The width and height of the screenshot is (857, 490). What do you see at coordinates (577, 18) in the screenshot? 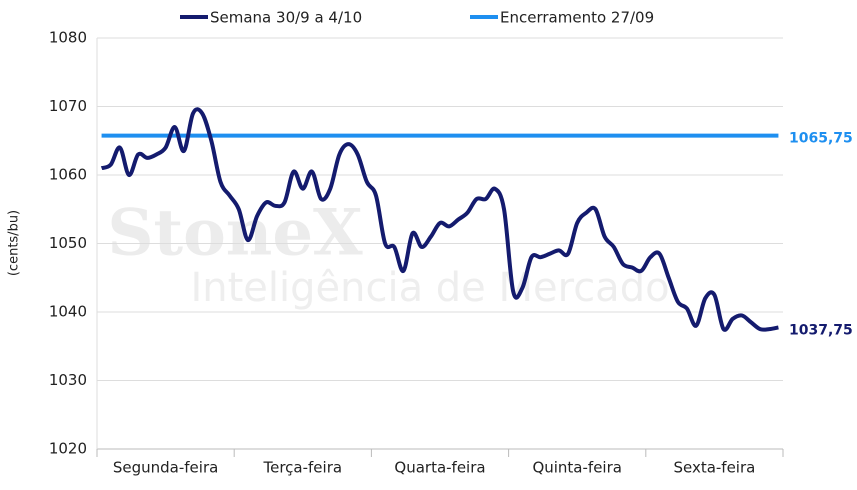
I see `legend-label: Encerramento 27/09` at bounding box center [577, 18].